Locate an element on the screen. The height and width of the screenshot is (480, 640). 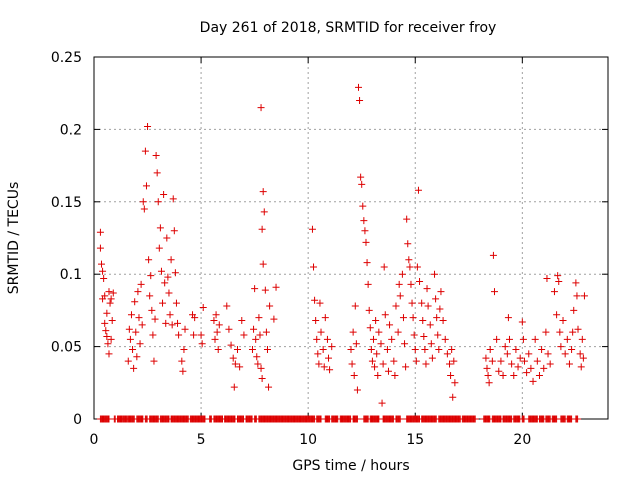
y-tick-label: 0.2 is located at coordinates (71, 130).